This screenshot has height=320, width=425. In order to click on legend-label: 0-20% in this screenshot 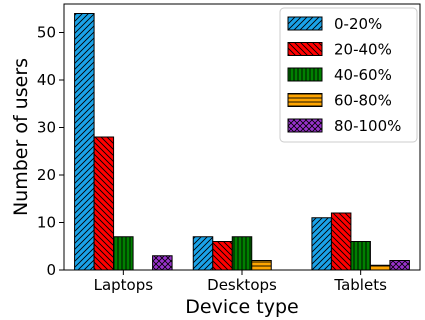, I will do `click(358, 24)`.